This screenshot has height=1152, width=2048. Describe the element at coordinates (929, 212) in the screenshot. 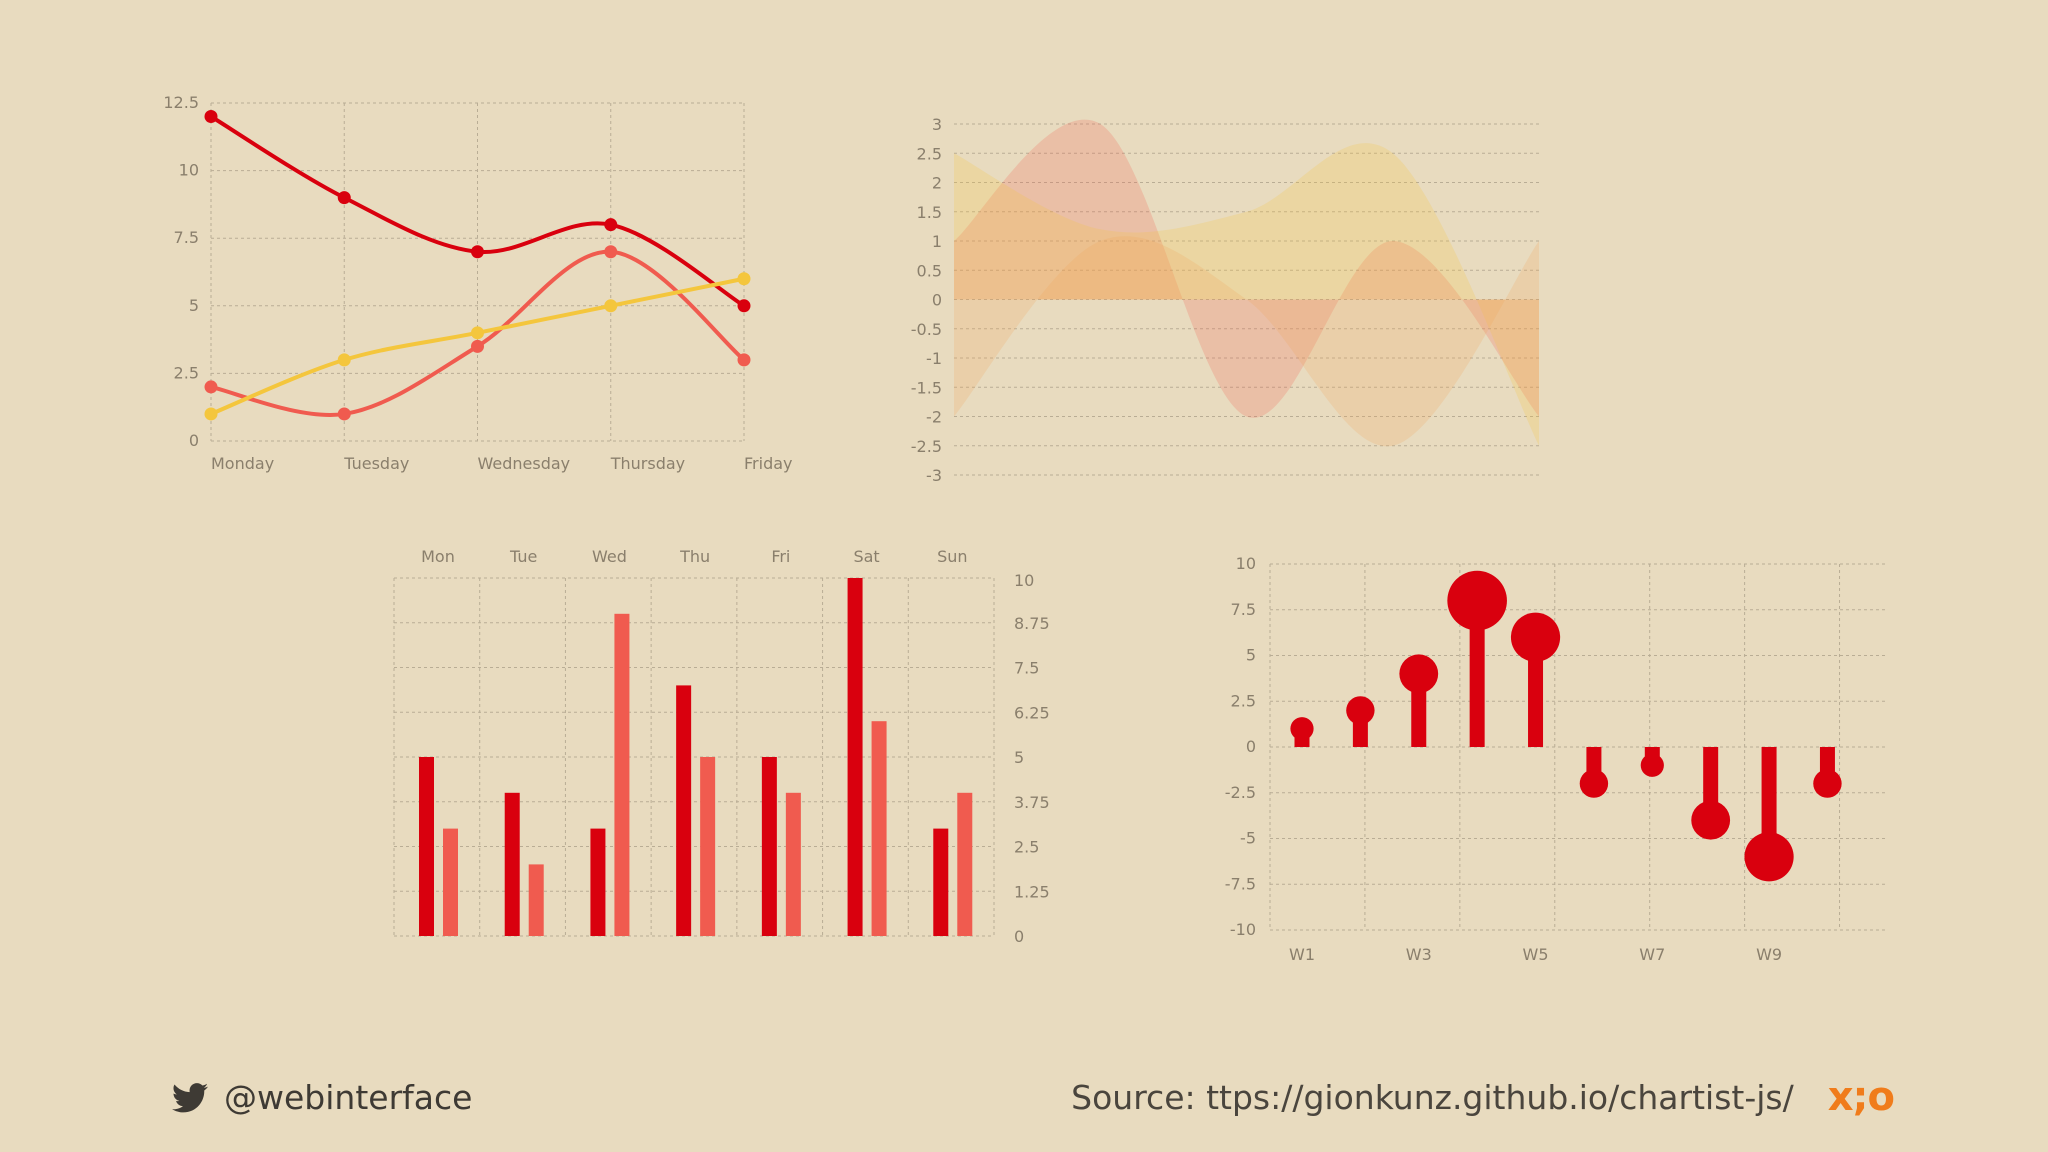

I see `y-tick-label: 1.5` at that location.